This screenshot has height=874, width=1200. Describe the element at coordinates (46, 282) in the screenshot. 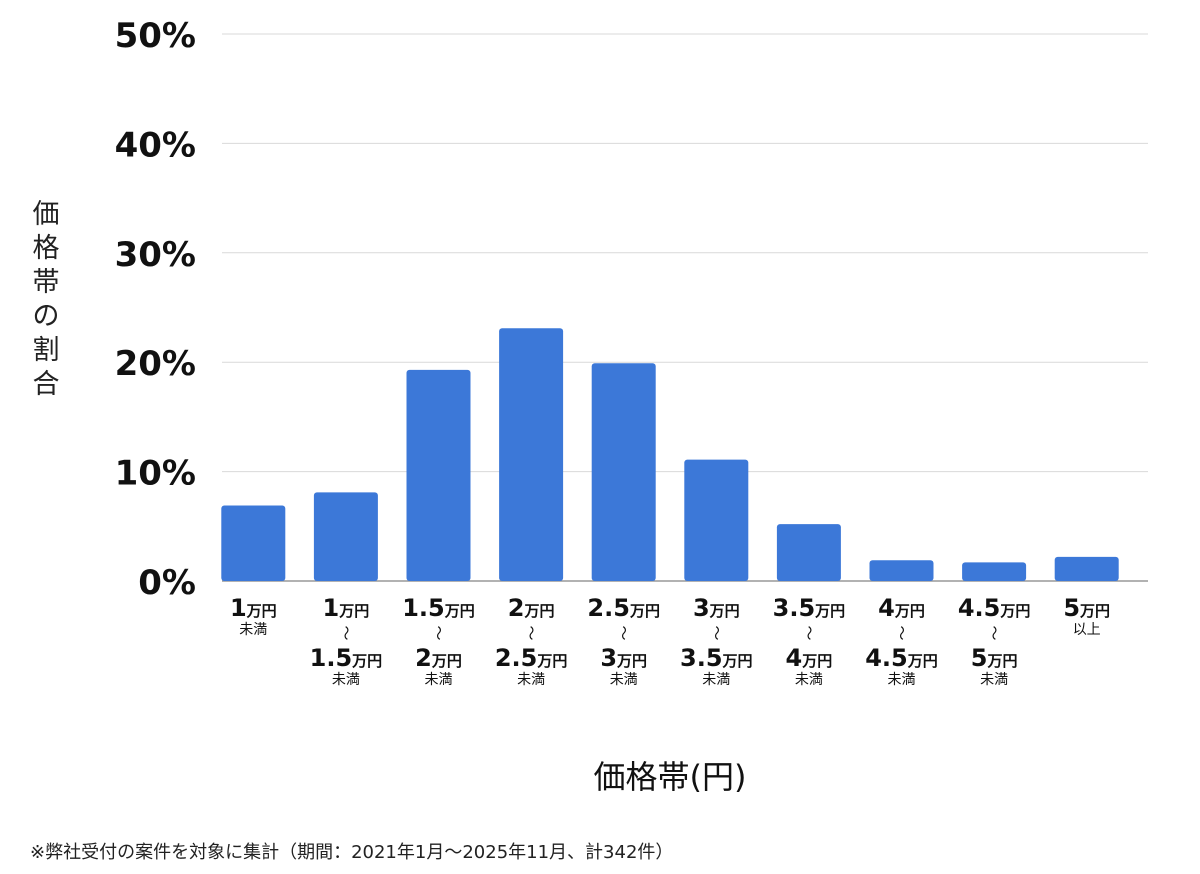

I see `y-axis-title-char: 帯` at that location.